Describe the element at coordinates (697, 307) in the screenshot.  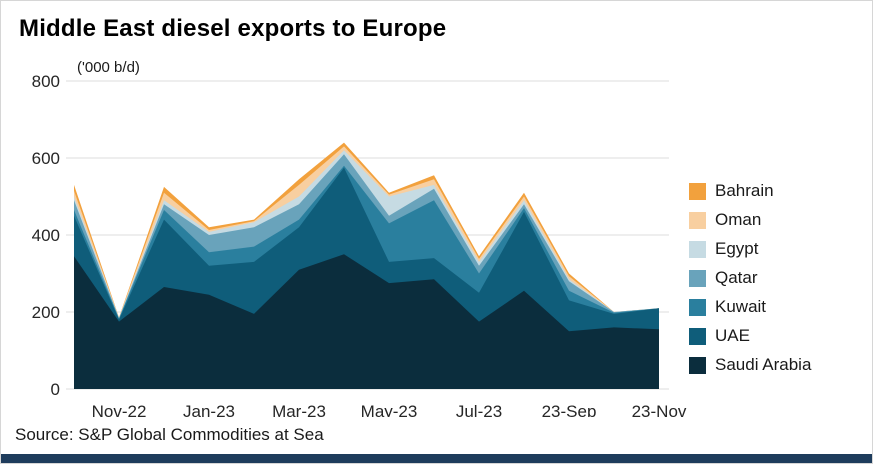
I see `legend-swatch-kuwait` at that location.